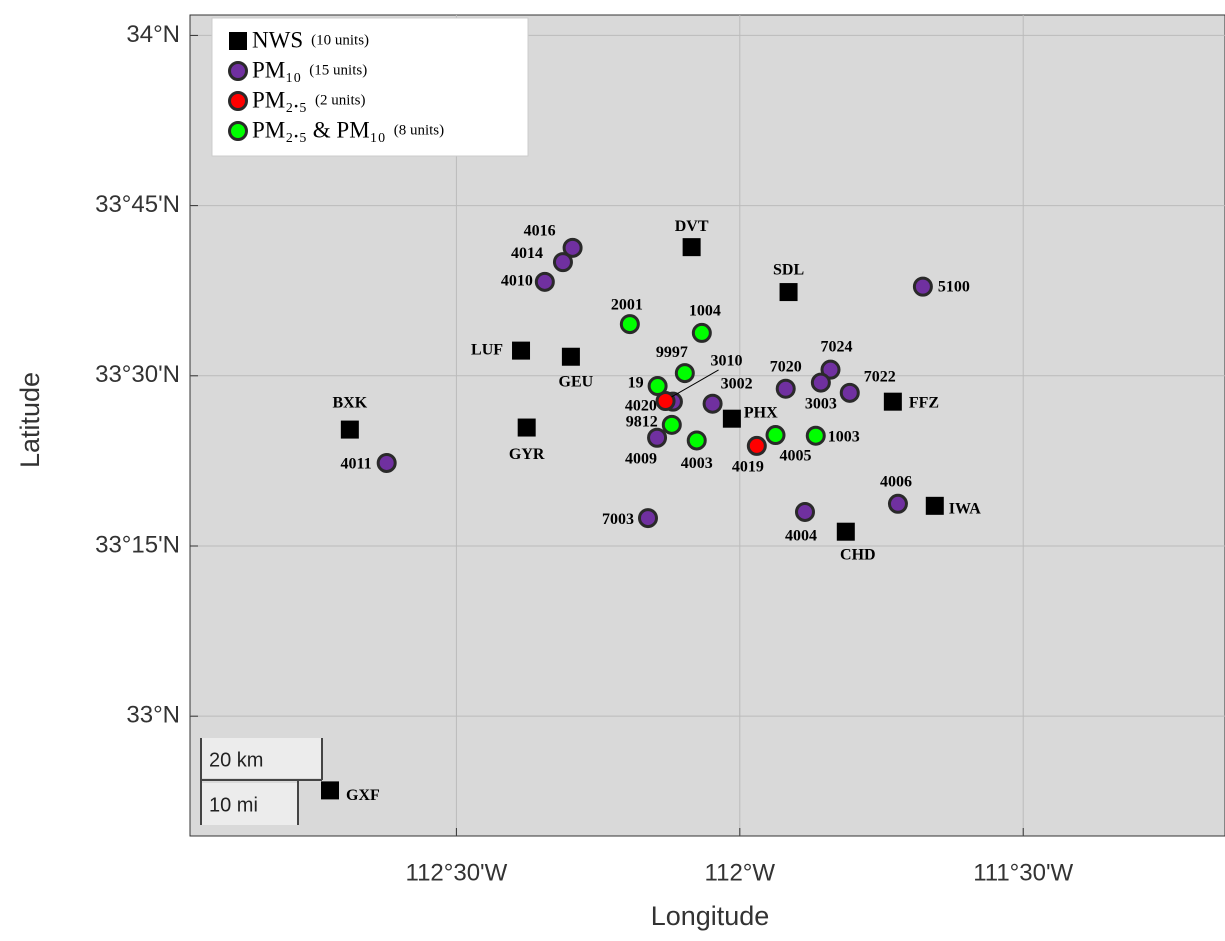 This screenshot has height=941, width=1225. I want to click on point-label: FFZ, so click(924, 402).